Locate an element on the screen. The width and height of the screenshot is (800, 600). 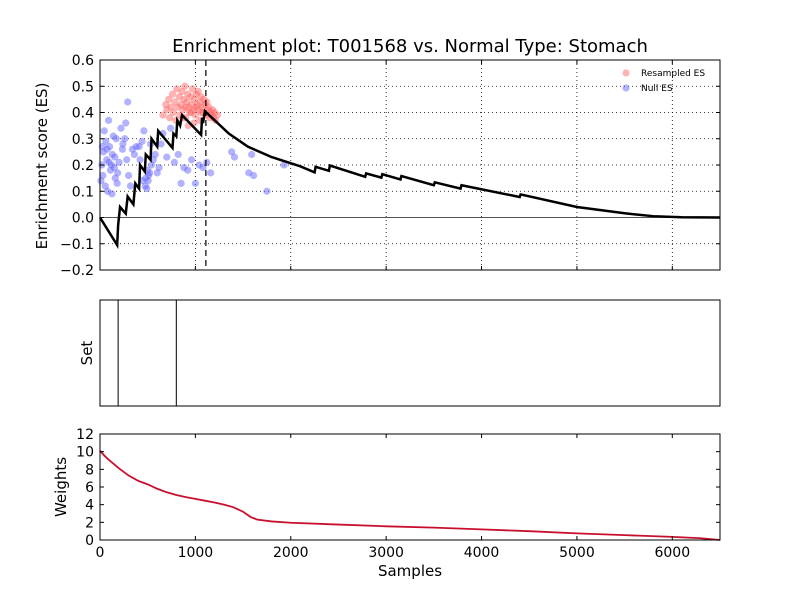
es-y-tick-label: 0.1 is located at coordinates (83, 192).